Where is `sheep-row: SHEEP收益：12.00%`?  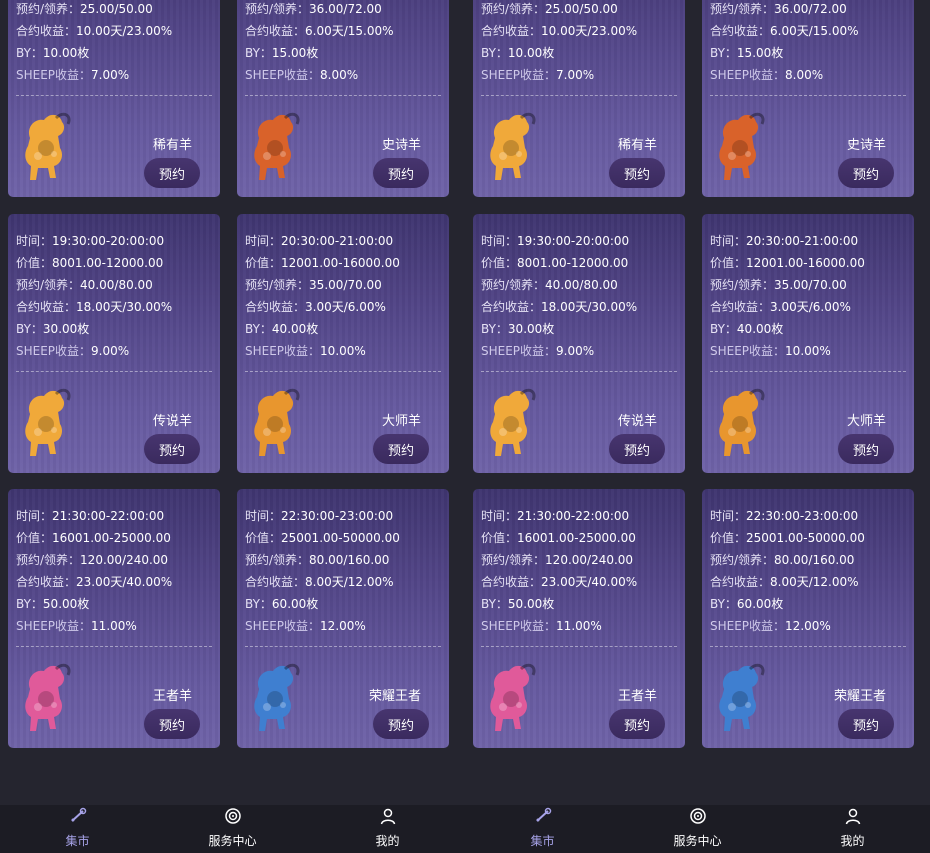 sheep-row: SHEEP收益：12.00% is located at coordinates (343, 626).